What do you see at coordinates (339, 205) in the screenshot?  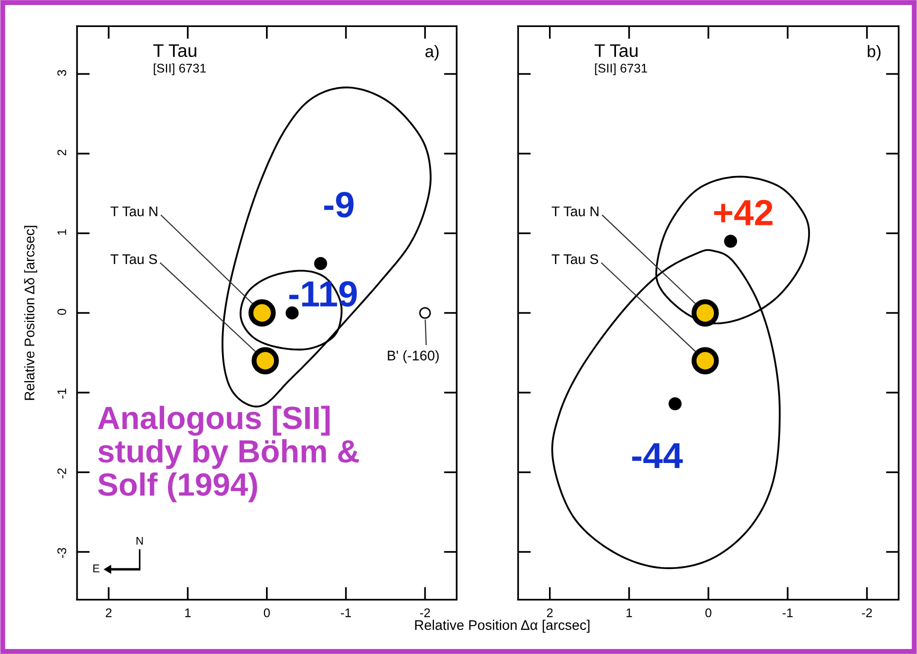 I see `annotation: -9` at bounding box center [339, 205].